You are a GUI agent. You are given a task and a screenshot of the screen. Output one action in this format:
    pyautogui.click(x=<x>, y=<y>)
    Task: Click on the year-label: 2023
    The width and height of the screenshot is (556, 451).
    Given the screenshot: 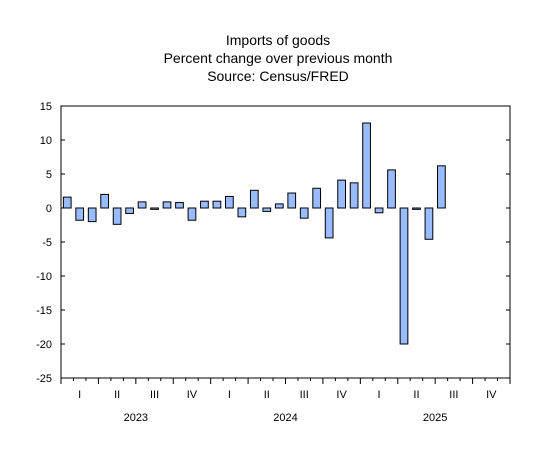 What is the action you would take?
    pyautogui.click(x=136, y=418)
    